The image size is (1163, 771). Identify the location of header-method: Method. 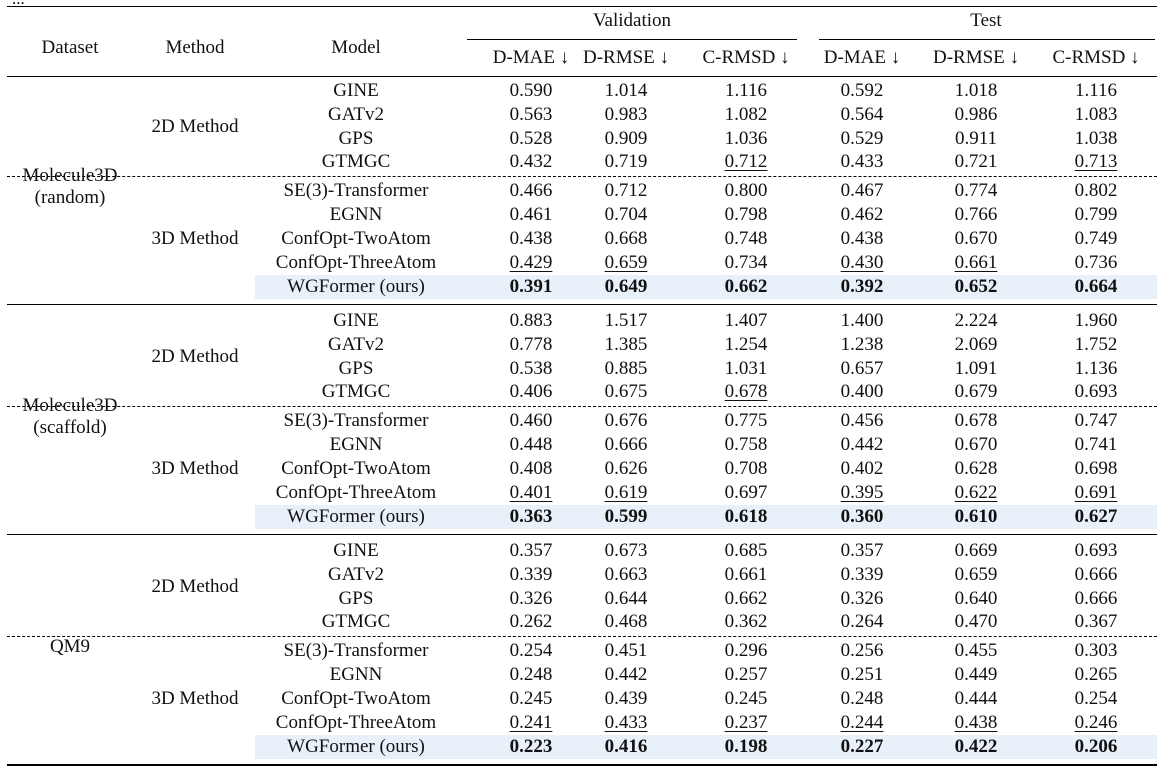
(195, 47).